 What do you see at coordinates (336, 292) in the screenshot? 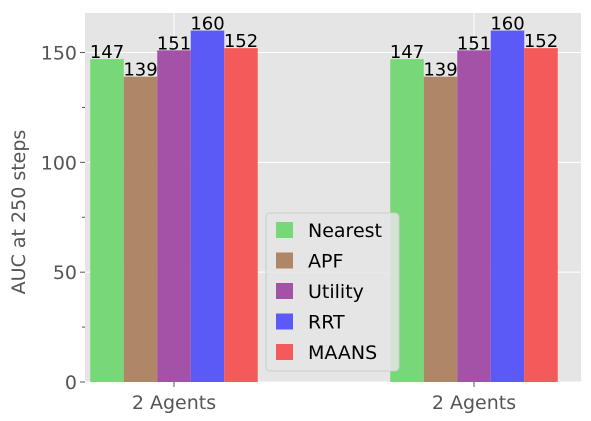
I see `legend-label-utility: Utility` at bounding box center [336, 292].